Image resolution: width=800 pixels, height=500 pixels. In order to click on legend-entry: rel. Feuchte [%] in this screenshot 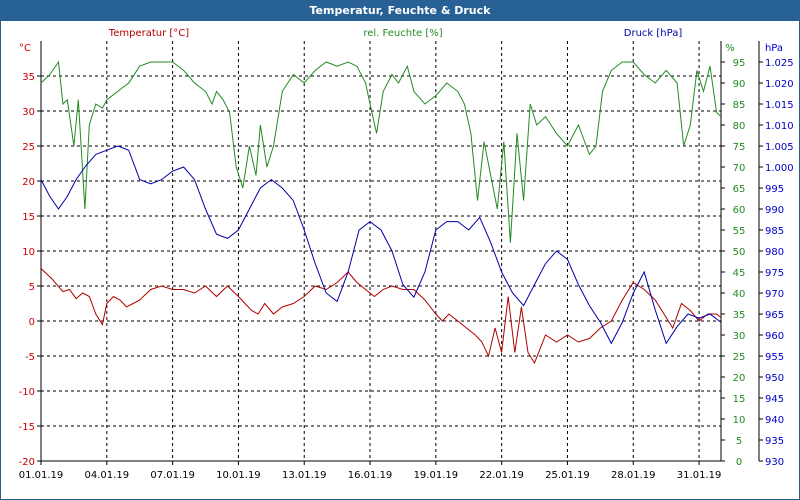, I will do `click(402, 33)`.